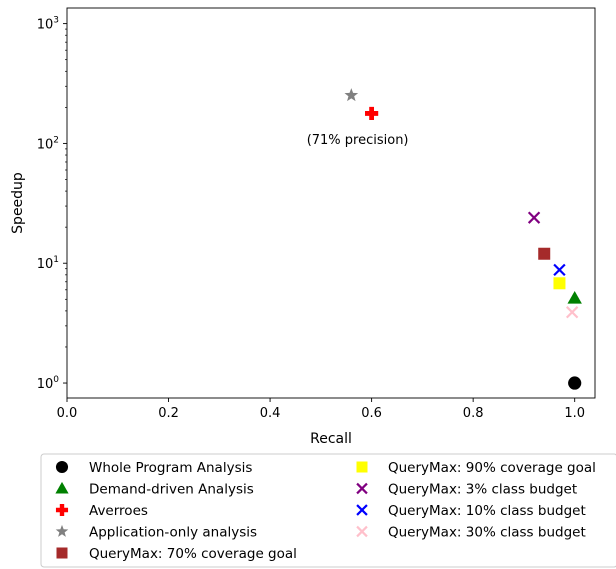 The image size is (616, 569). Describe the element at coordinates (56, 21) in the screenshot. I see `y-tick-exponent: 3` at that location.